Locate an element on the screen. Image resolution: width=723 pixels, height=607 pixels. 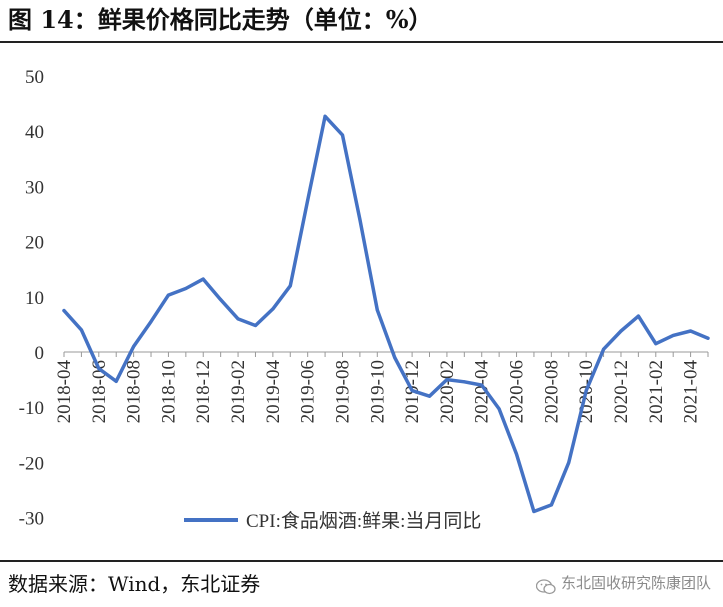
x-tick-label: 2019-04 is located at coordinates (273, 392).